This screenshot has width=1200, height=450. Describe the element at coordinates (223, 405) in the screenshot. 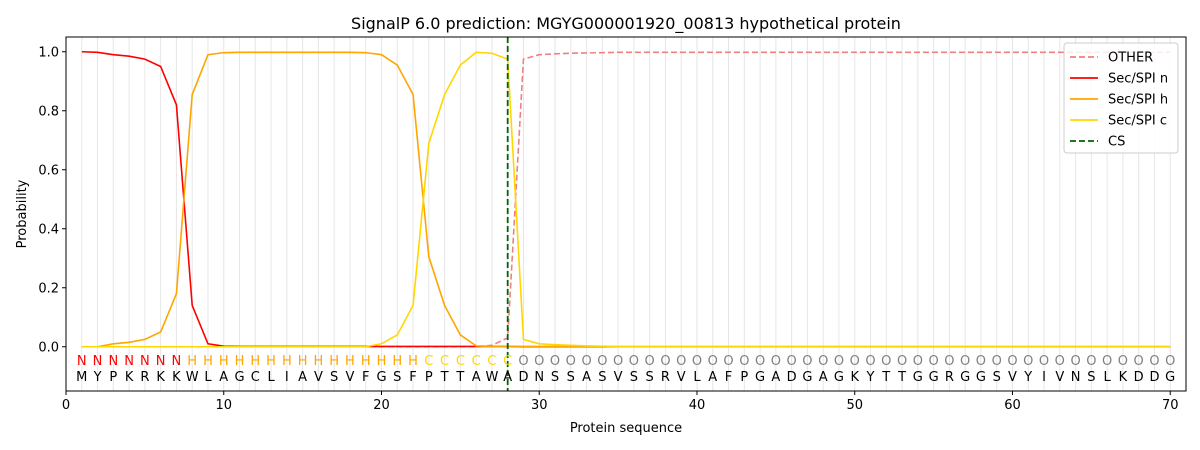

I see `x-tick-label: 10` at that location.